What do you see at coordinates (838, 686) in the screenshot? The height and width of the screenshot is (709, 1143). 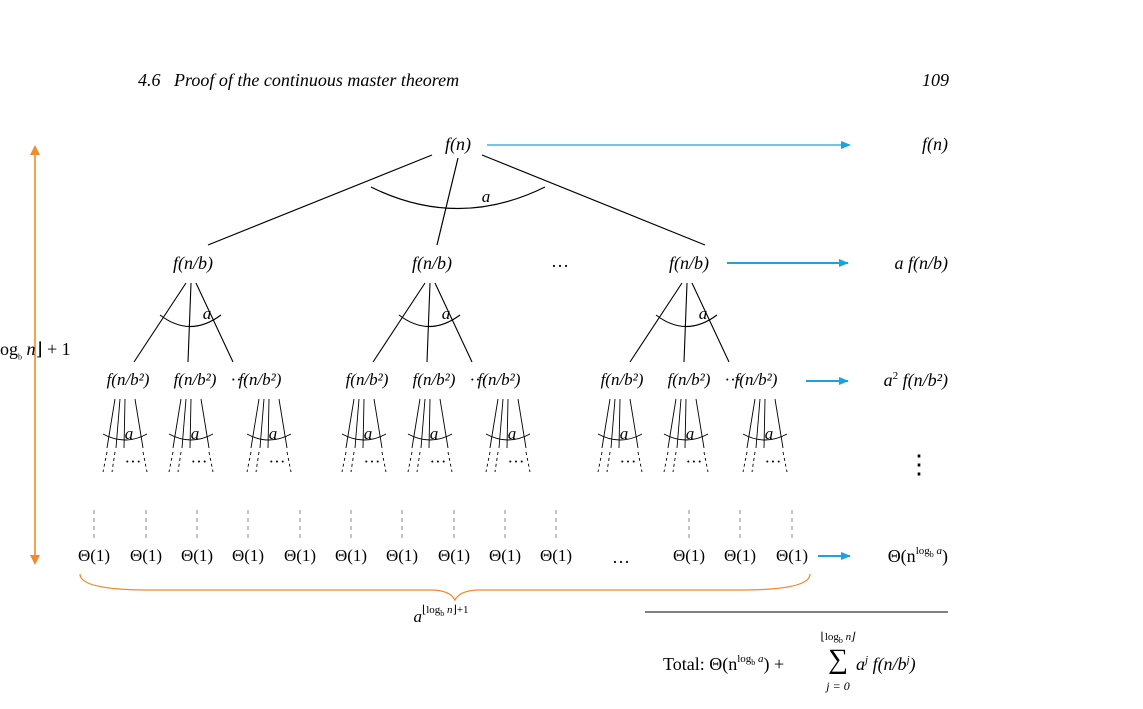 I see `sum-lower-limit: j = 0` at bounding box center [838, 686].